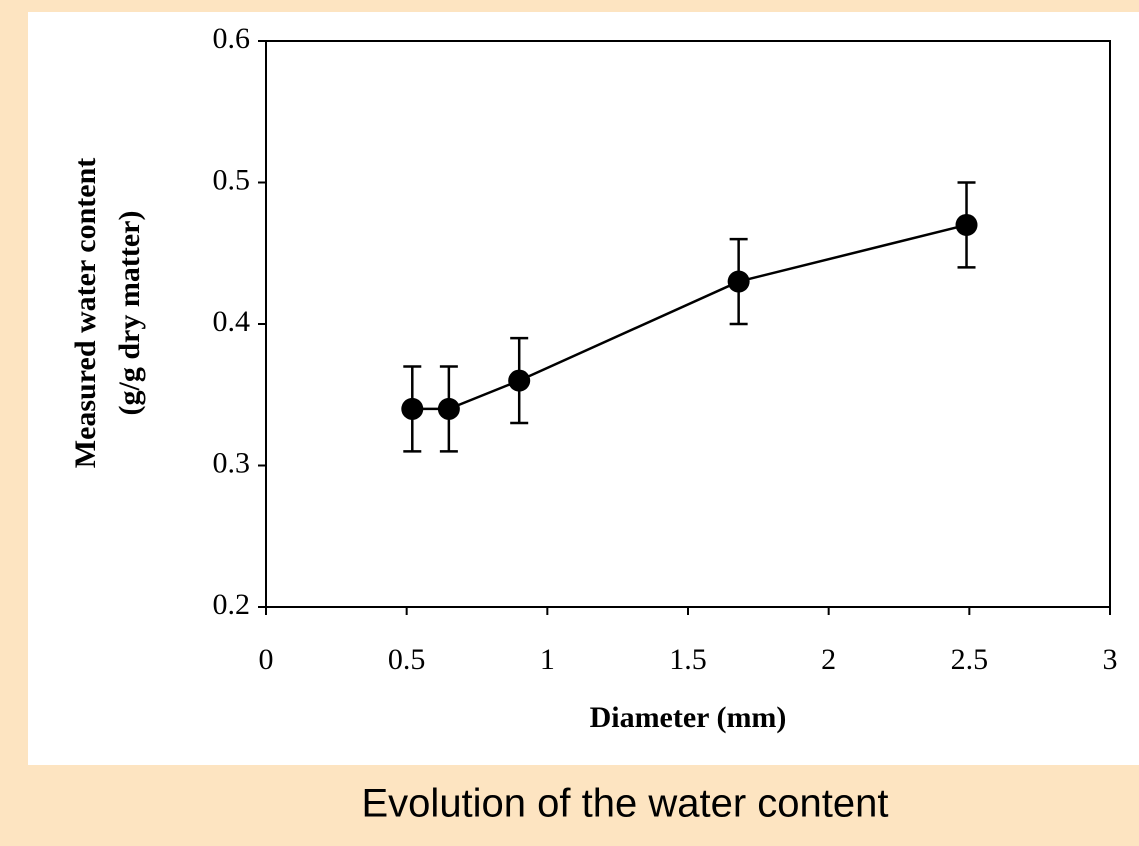  Describe the element at coordinates (232, 38) in the screenshot. I see `y-tick-label: 0.6` at that location.